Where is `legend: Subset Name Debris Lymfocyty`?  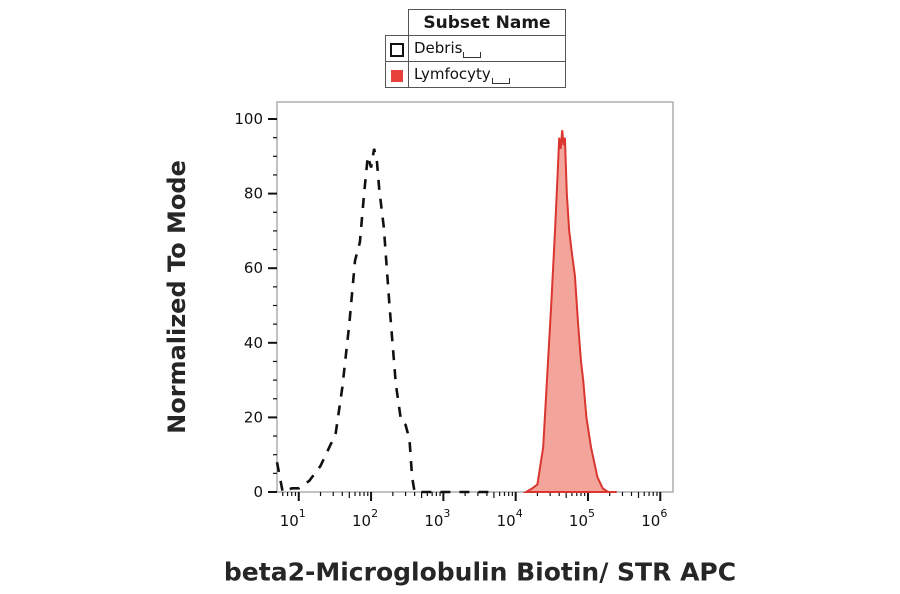 legend: Subset Name Debris Lymfocyty is located at coordinates (475, 48).